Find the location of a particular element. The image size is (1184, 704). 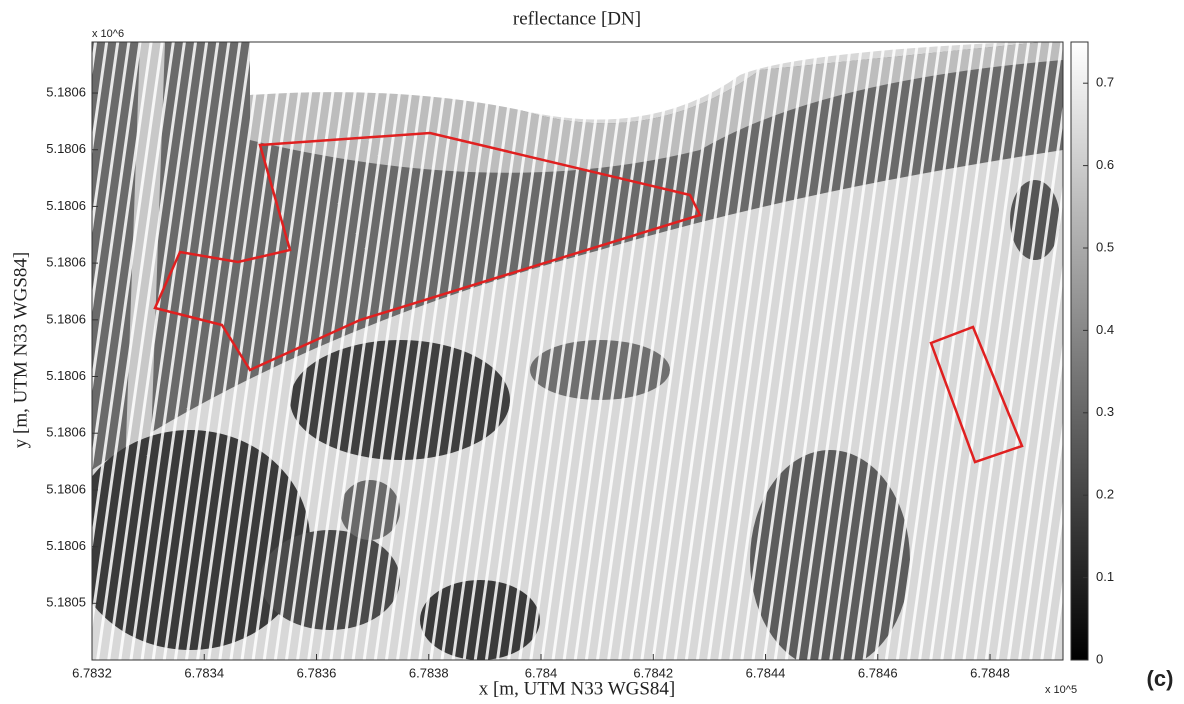

y-tick-label: 5.1805 is located at coordinates (66, 602).